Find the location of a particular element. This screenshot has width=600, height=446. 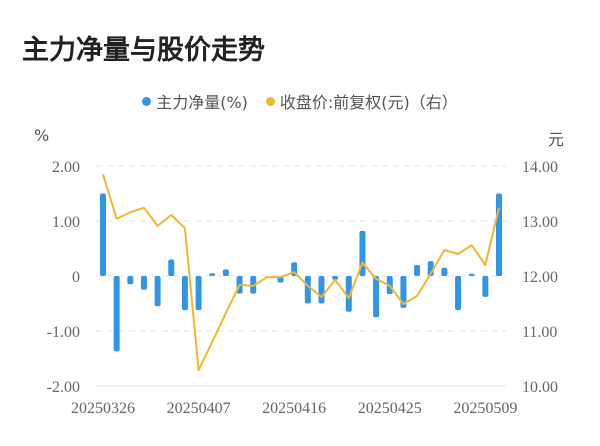

legend-dot-blue-icon is located at coordinates (147, 101).